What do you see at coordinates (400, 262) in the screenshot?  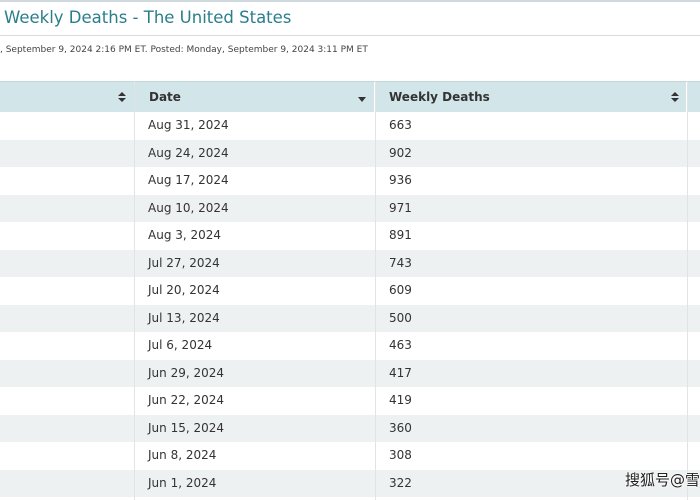 I see `weekly-deaths-cell: 743` at bounding box center [400, 262].